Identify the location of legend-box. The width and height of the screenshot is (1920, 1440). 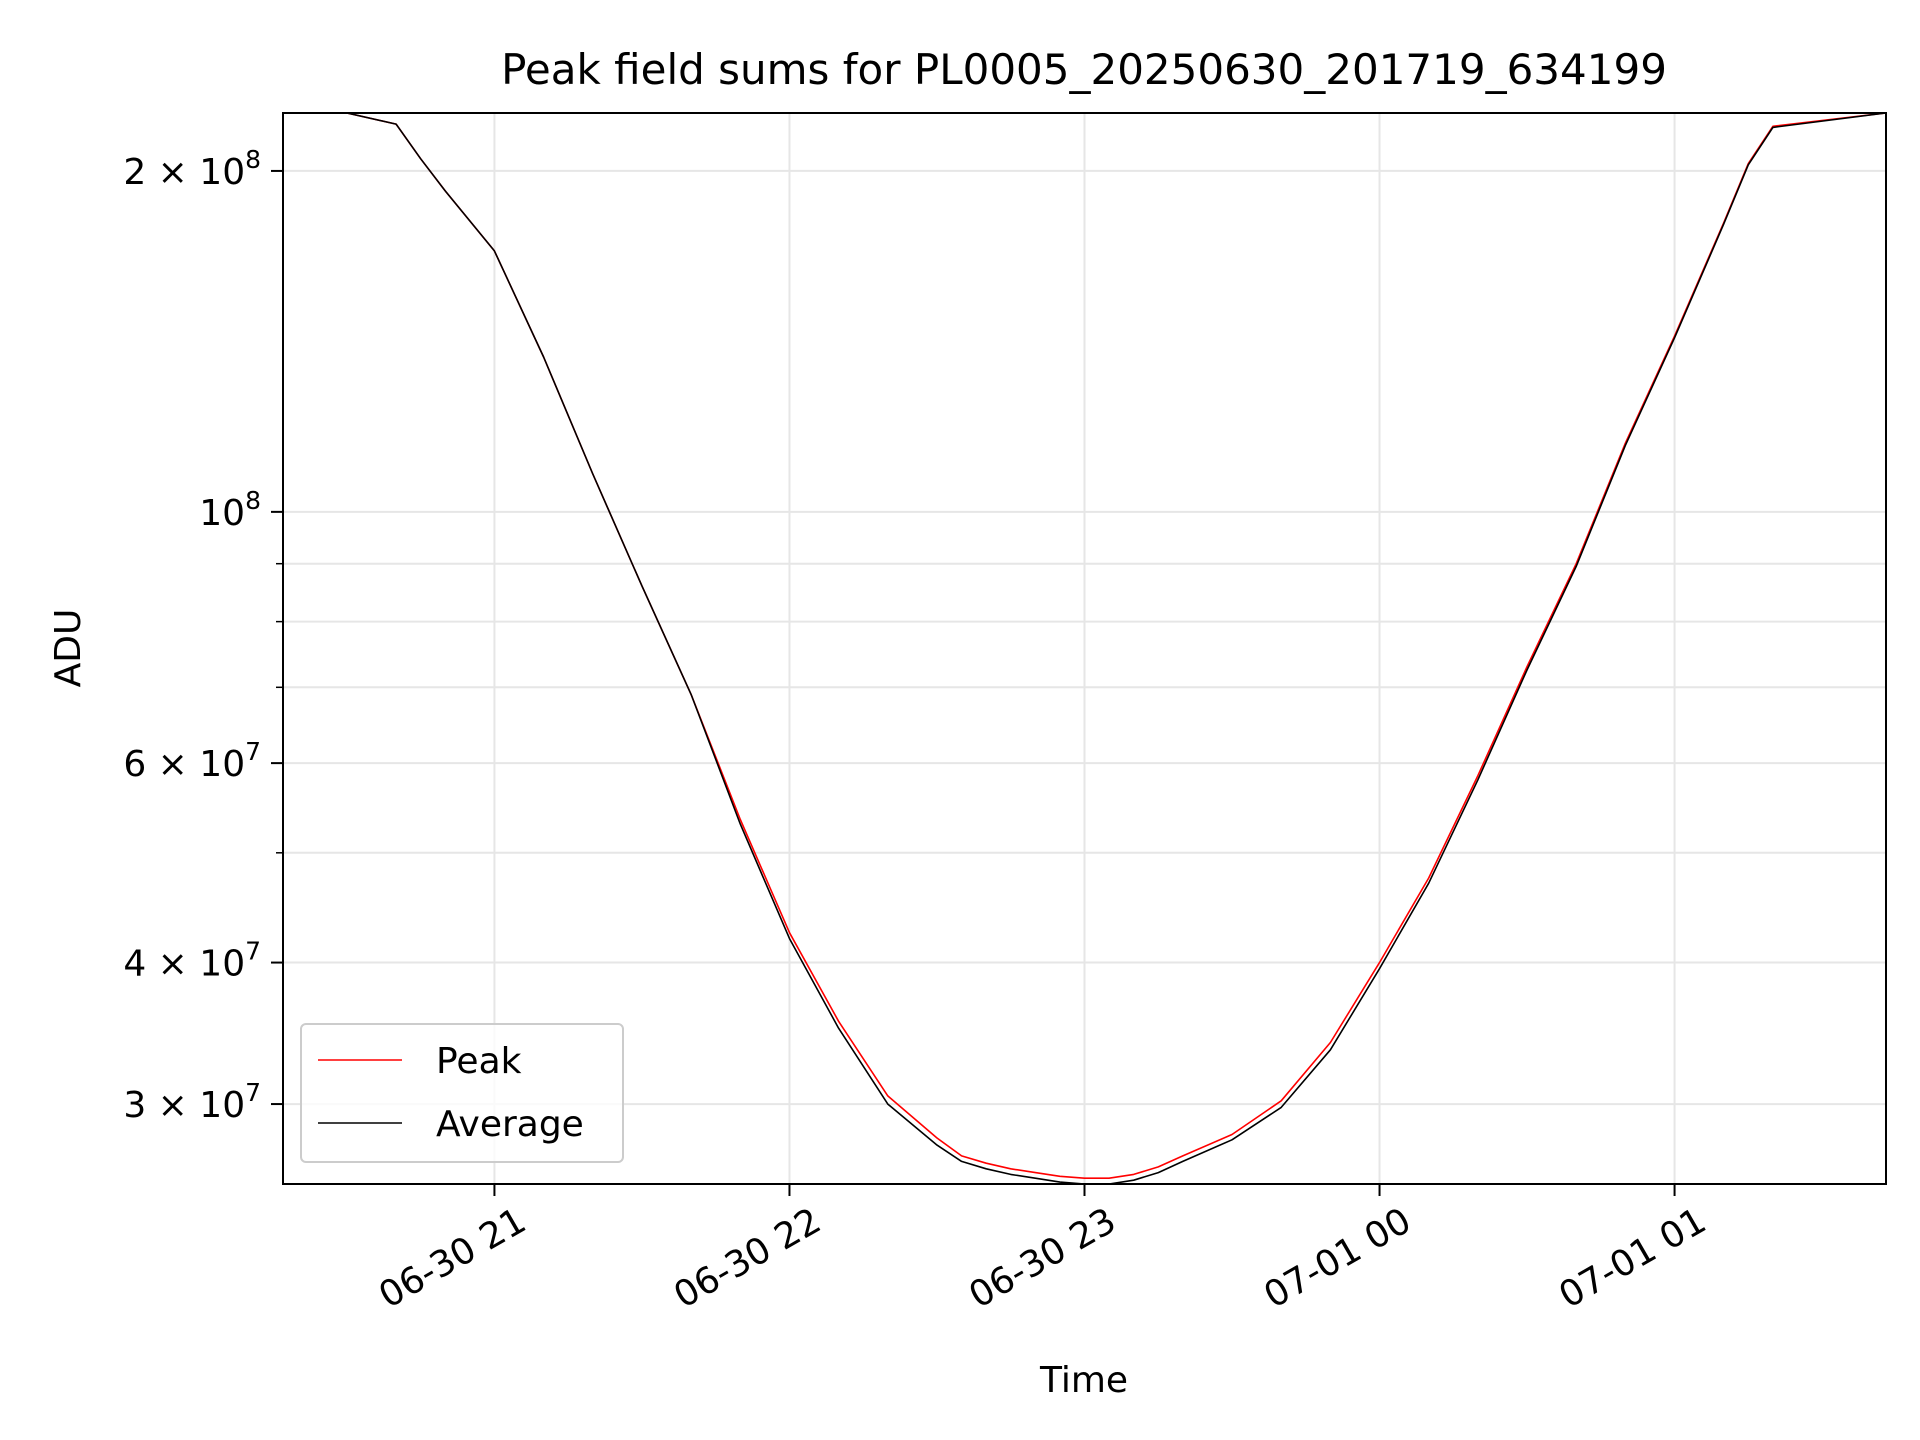
(462, 1093).